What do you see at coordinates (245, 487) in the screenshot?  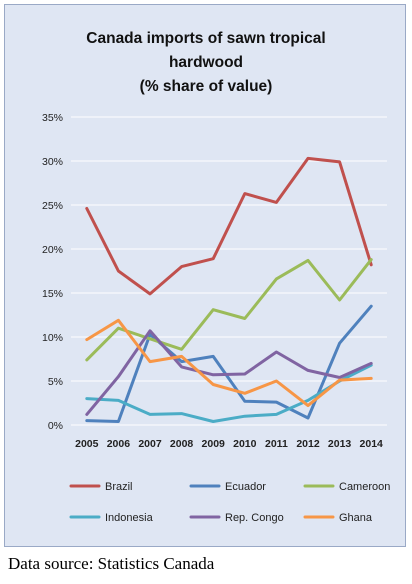 I see `legend-label-ecuador: Ecuador` at bounding box center [245, 487].